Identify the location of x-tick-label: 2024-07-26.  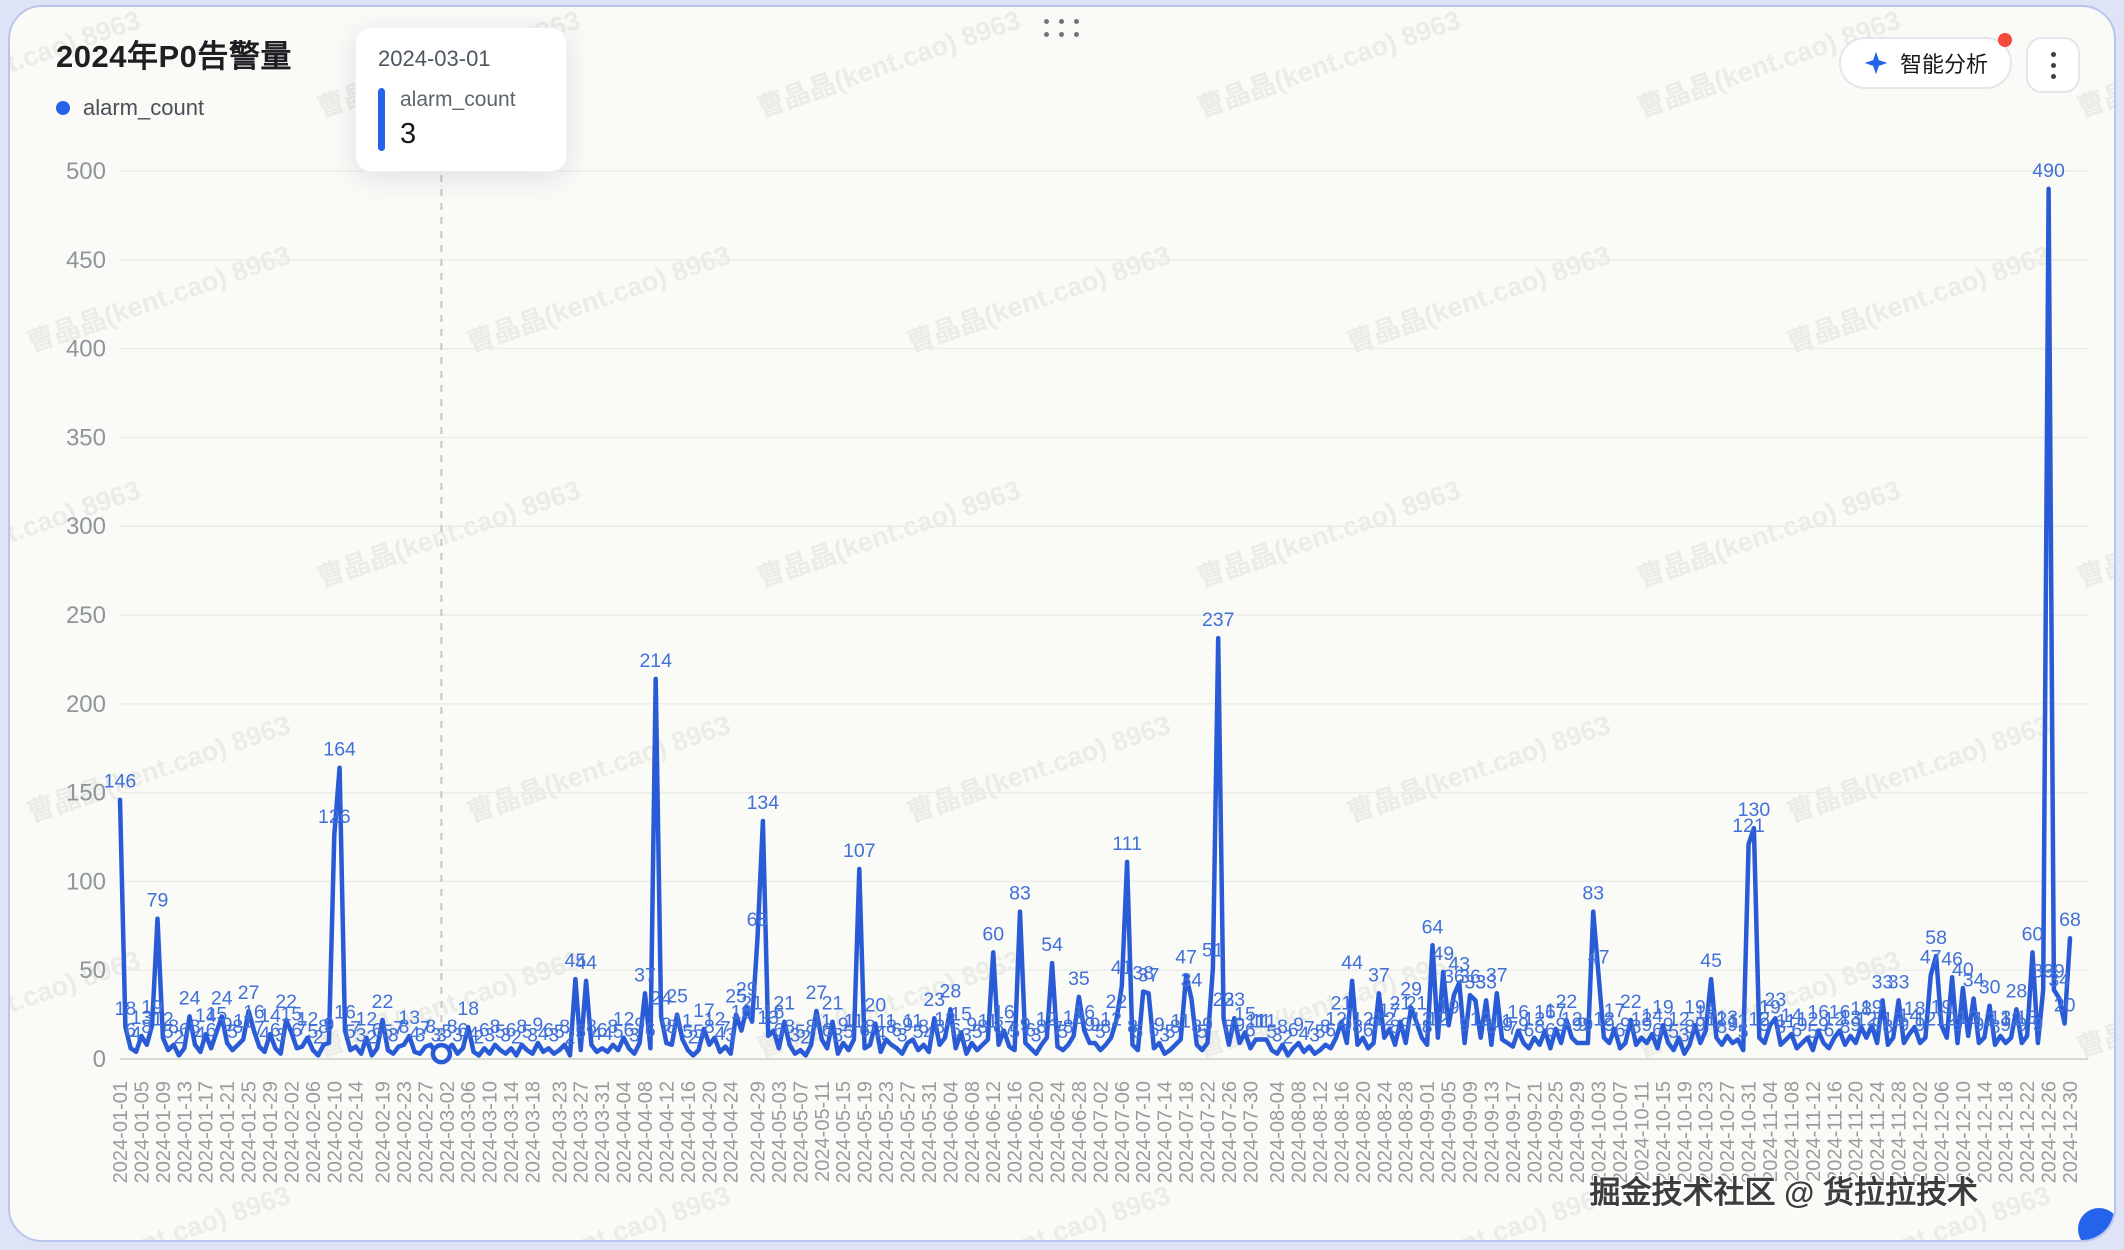
(1230, 1132).